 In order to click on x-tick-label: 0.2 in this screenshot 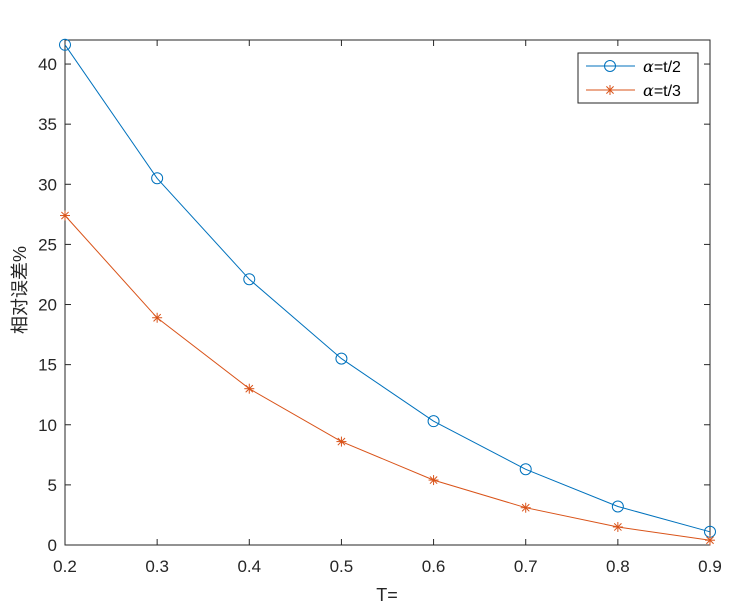, I will do `click(65, 566)`.